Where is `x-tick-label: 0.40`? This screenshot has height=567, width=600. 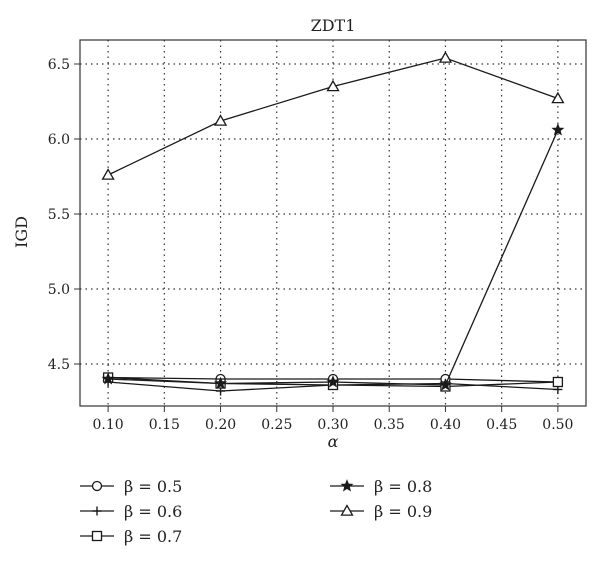
x-tick-label: 0.40 is located at coordinates (445, 425).